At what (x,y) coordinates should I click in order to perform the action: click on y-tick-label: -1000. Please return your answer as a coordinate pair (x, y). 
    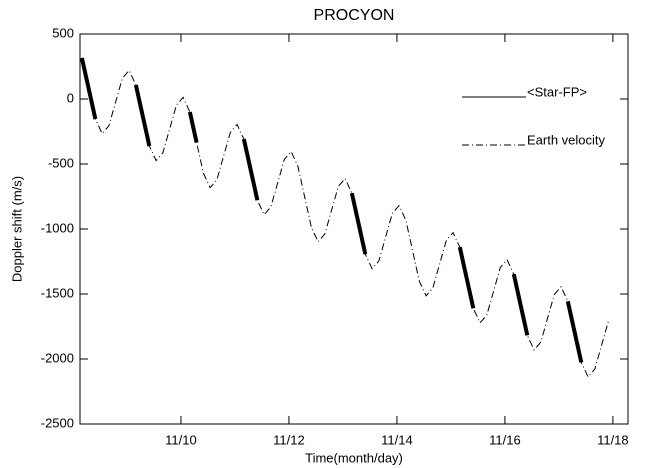
    Looking at the image, I should click on (57, 227).